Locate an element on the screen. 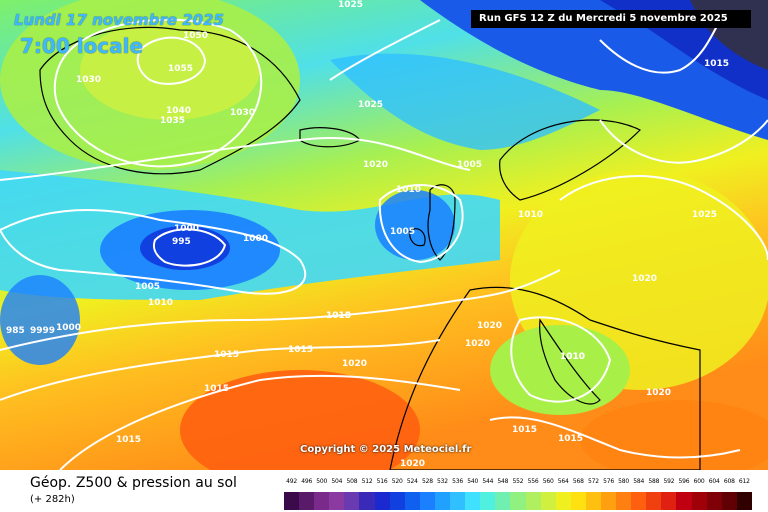  scale-label: 612 is located at coordinates (744, 481).